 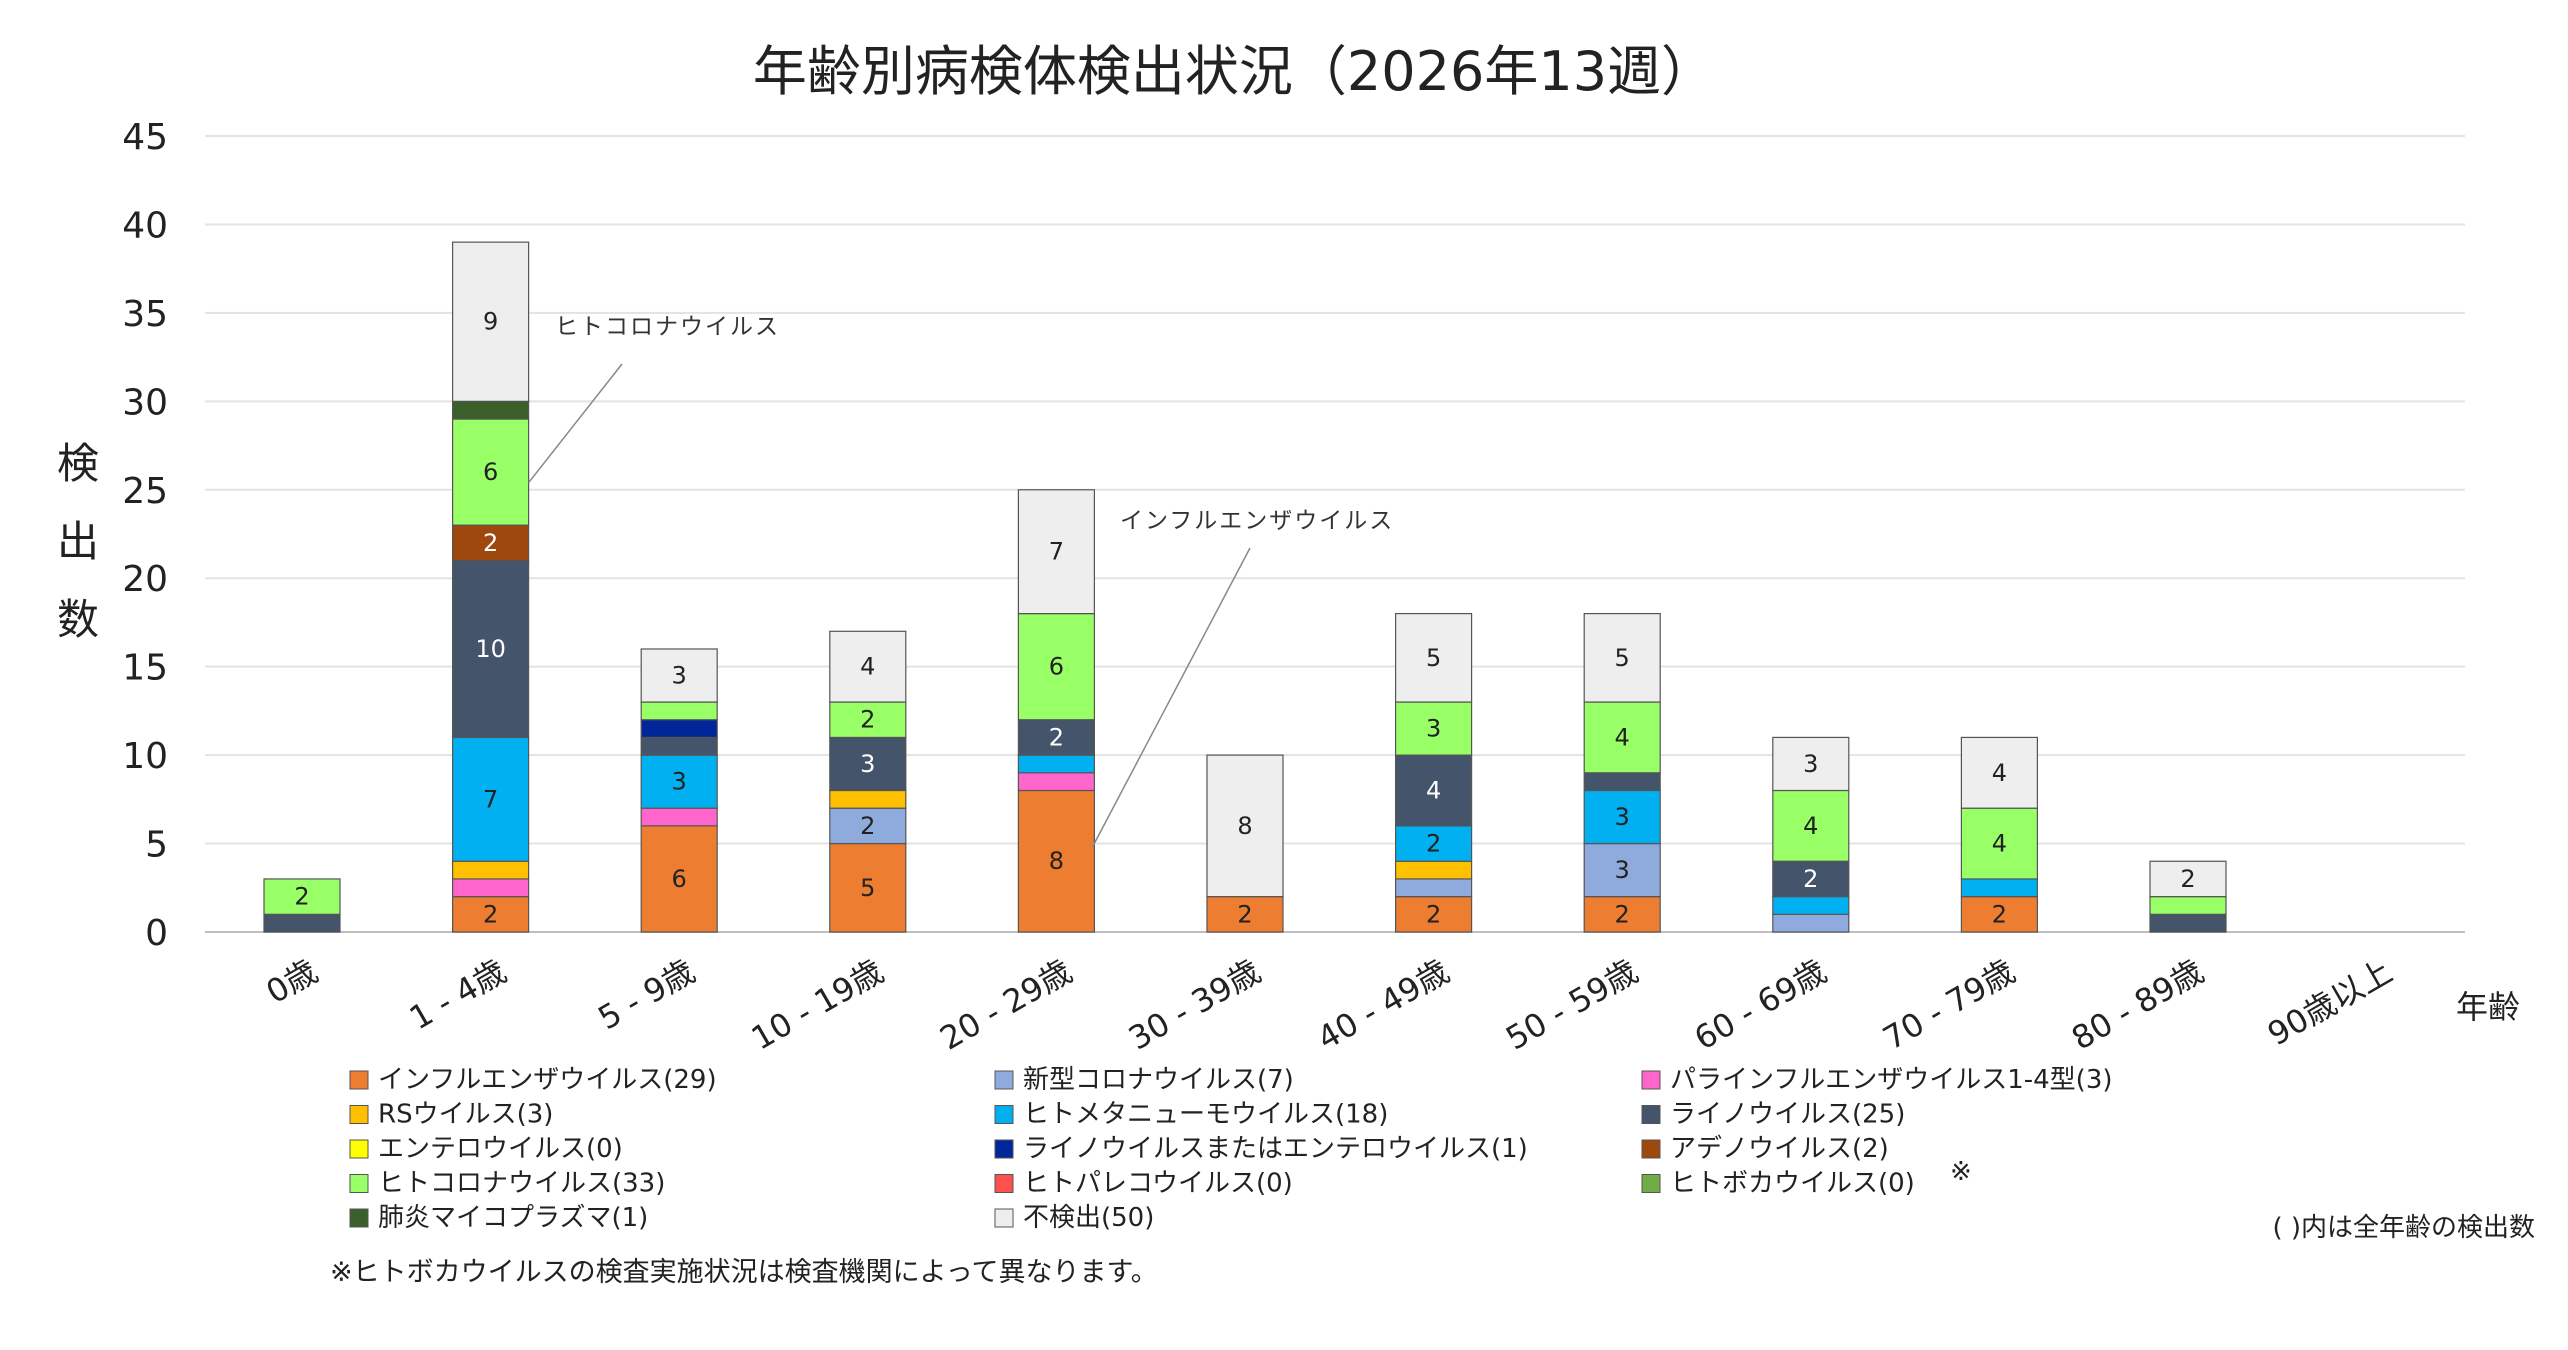 What do you see at coordinates (1571, 1005) in the screenshot?
I see `x-tick-label: 50 - 59歳` at bounding box center [1571, 1005].